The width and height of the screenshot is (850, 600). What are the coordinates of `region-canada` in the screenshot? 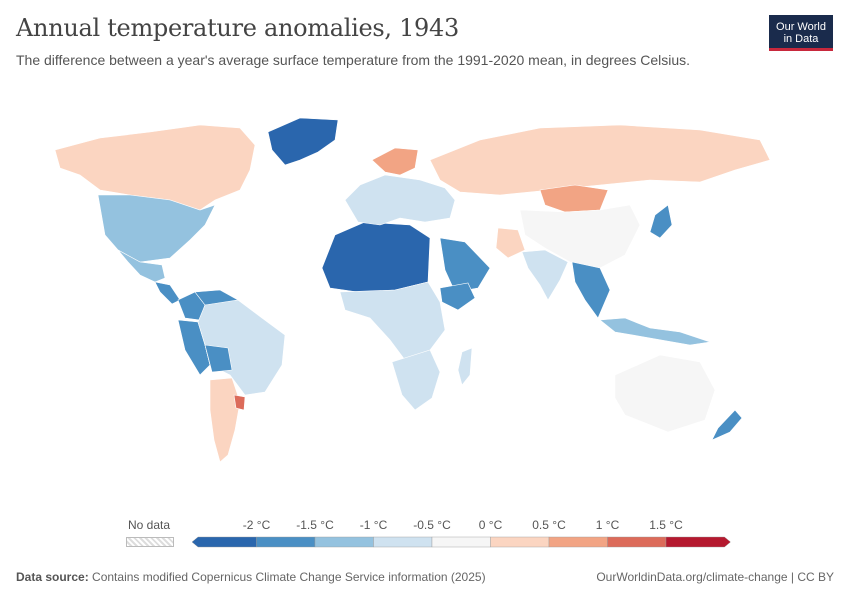 It's located at (155, 167).